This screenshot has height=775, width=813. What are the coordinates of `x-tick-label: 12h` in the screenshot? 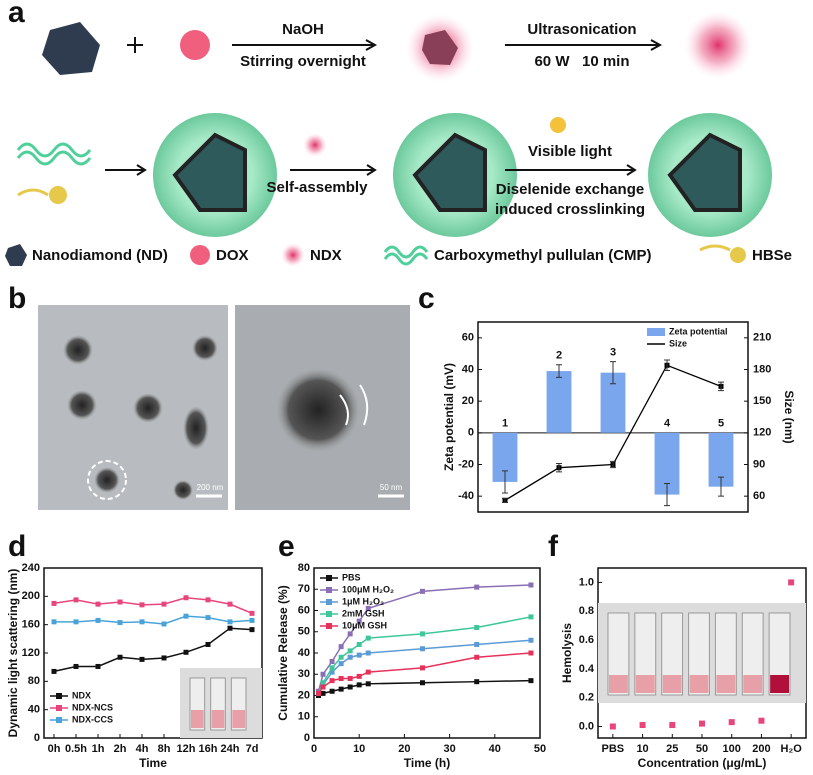 It's located at (186, 749).